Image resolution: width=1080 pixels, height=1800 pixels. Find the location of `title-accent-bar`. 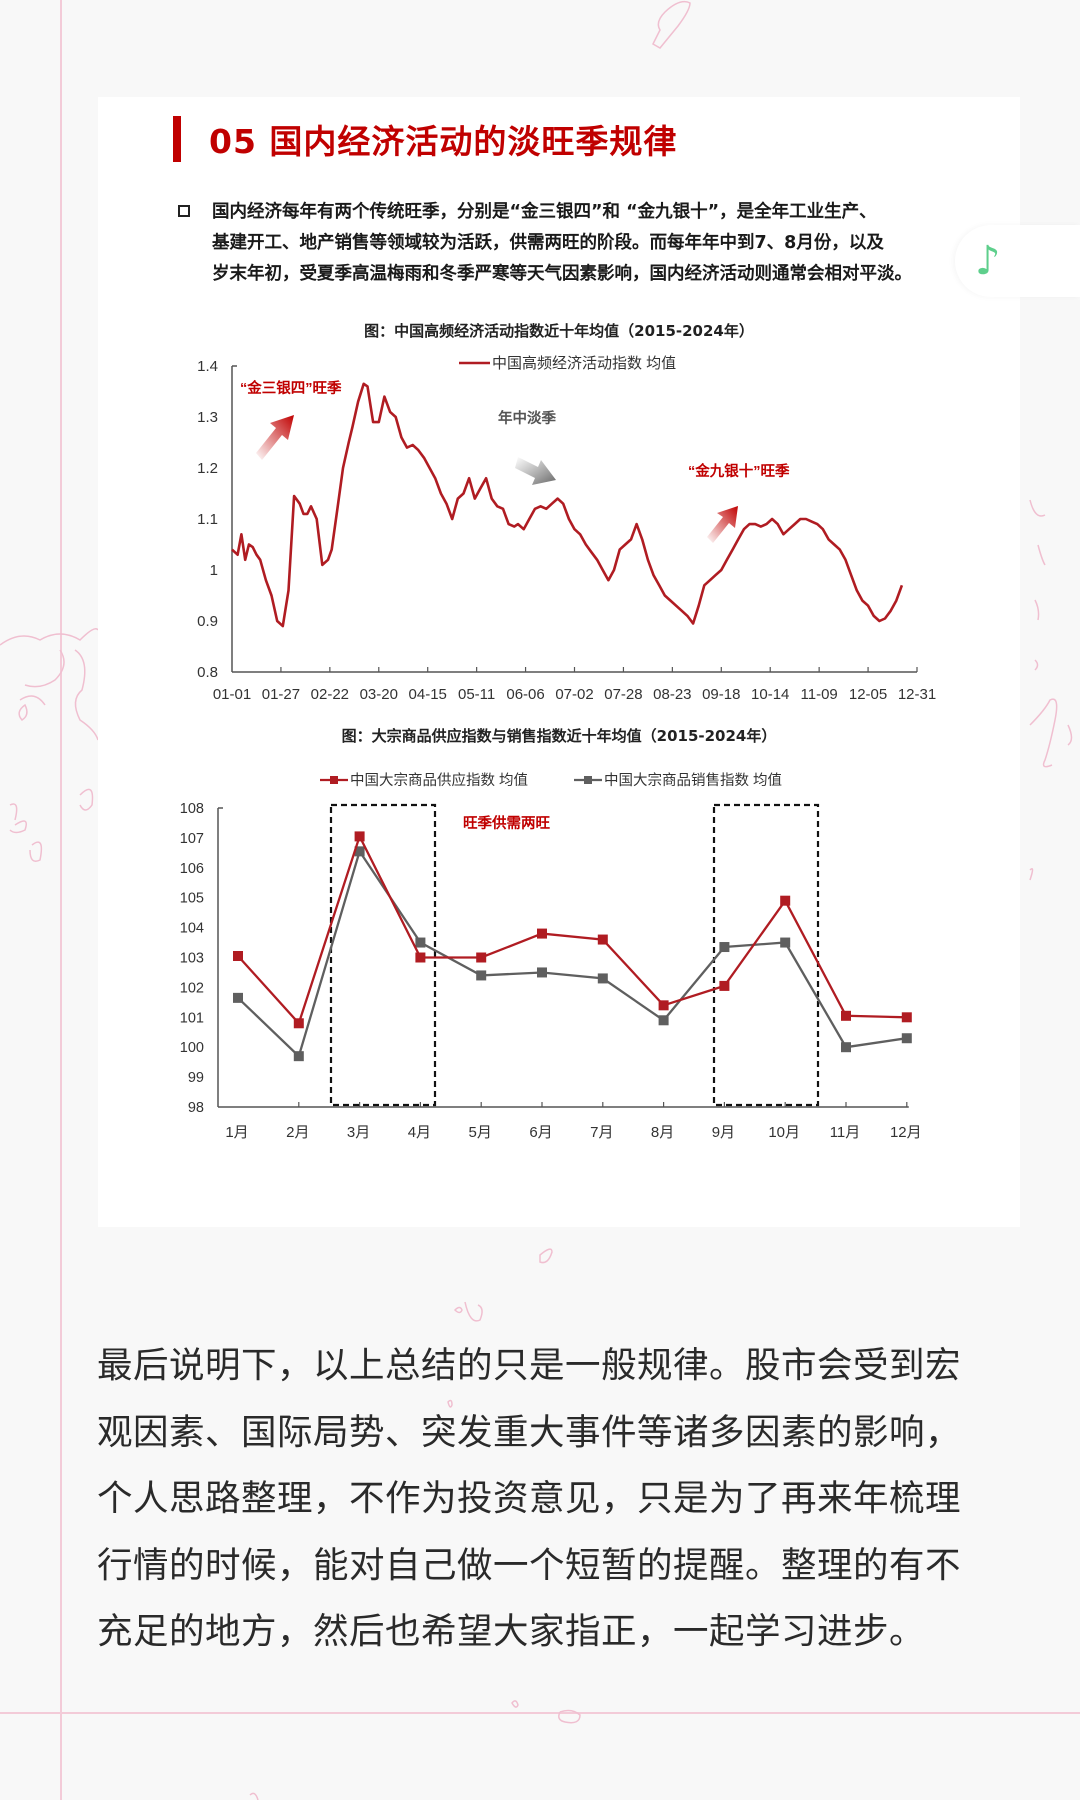

title-accent-bar is located at coordinates (177, 139).